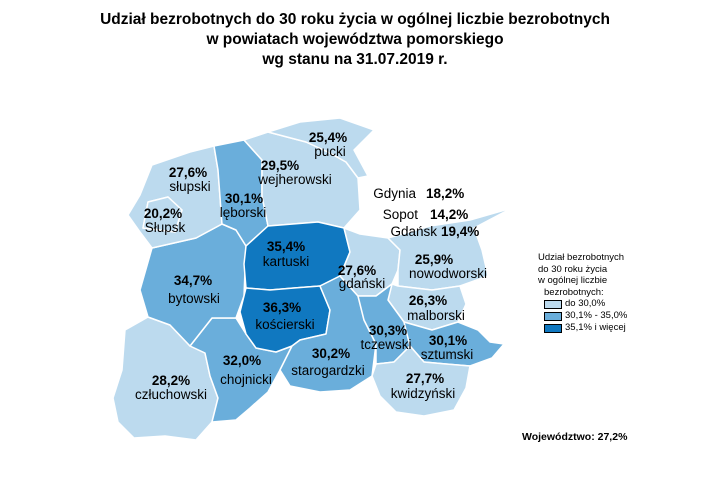 The width and height of the screenshot is (710, 499). What do you see at coordinates (413, 231) in the screenshot?
I see `city-gdansk-name: Gdańsk` at bounding box center [413, 231].